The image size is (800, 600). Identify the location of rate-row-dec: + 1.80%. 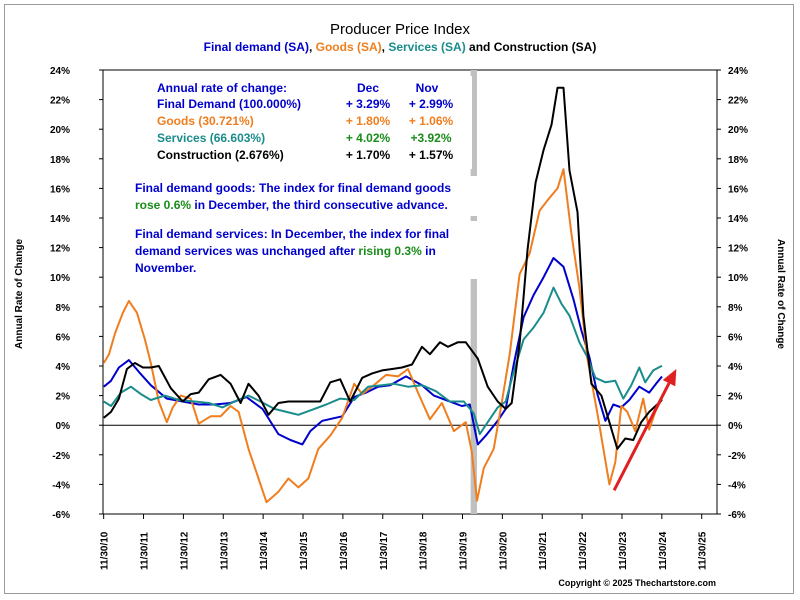
(368, 121).